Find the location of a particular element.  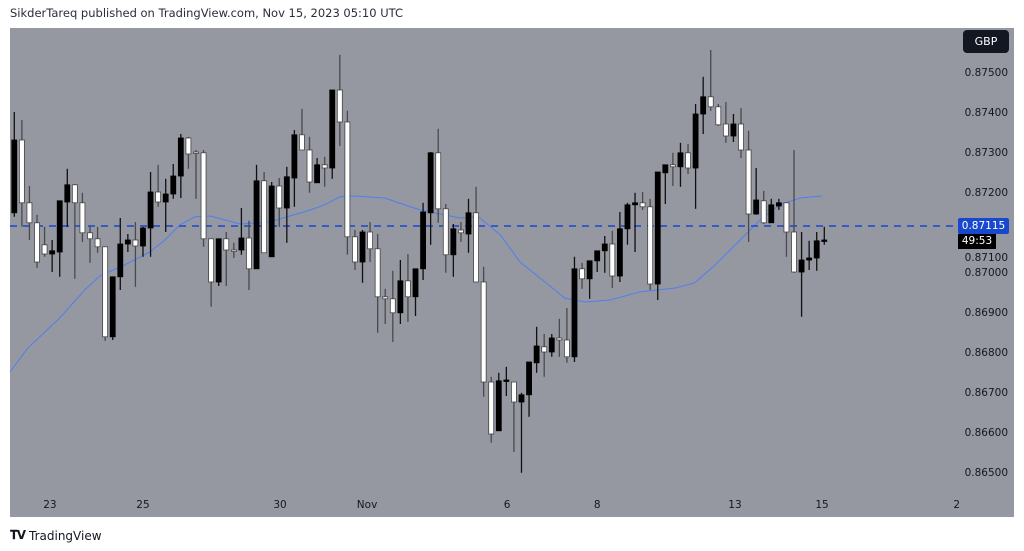

time-tick-label: 2 is located at coordinates (956, 505).